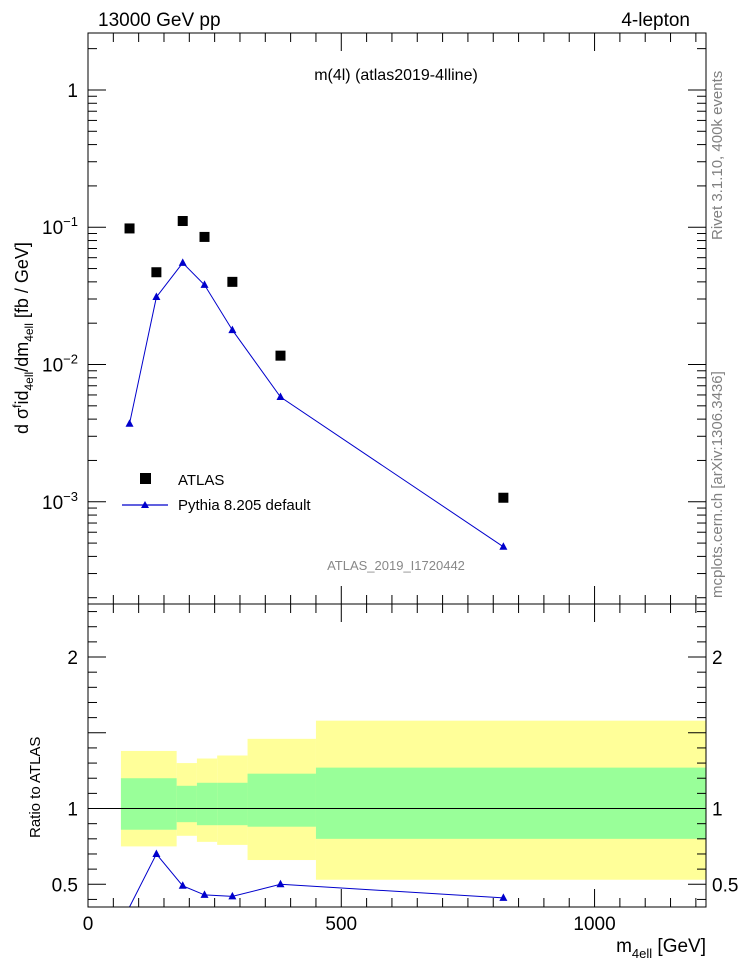 Image resolution: width=746 pixels, height=972 pixels. What do you see at coordinates (717, 810) in the screenshot?
I see `ratio-y-tick-label-right: 1` at bounding box center [717, 810].